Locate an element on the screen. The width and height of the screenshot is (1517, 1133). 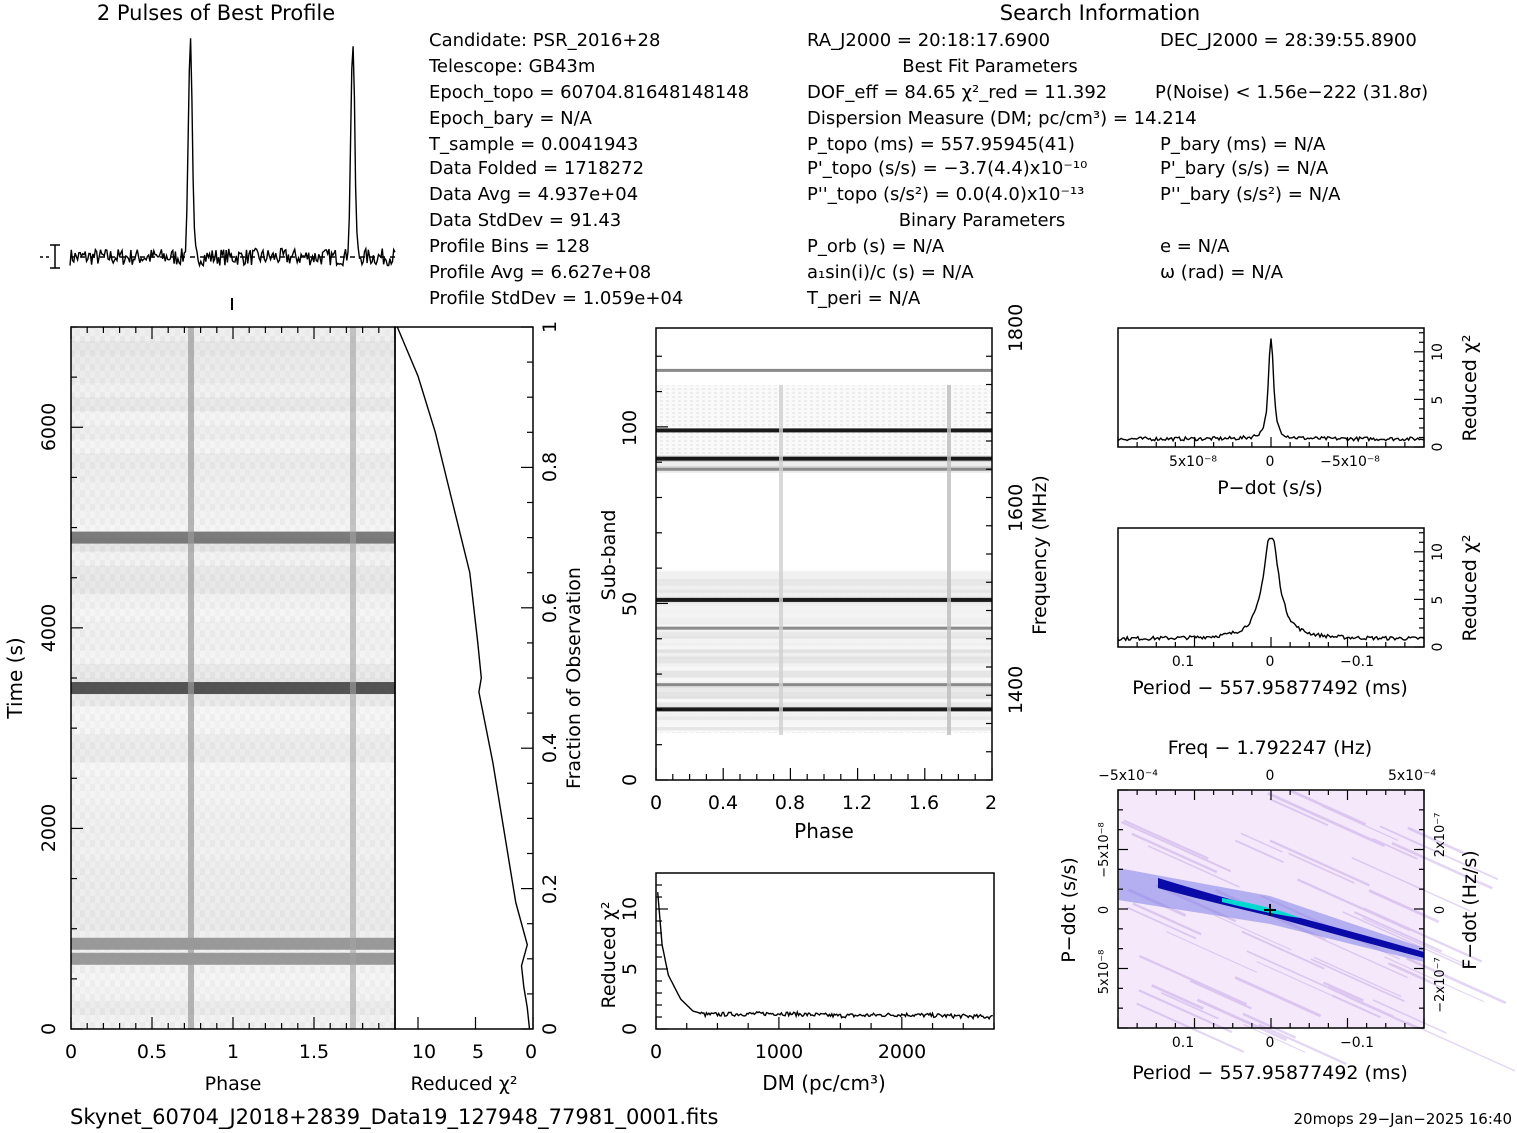
x-axis-label: Period − 557.95877492 (ms) is located at coordinates (1270, 1073).